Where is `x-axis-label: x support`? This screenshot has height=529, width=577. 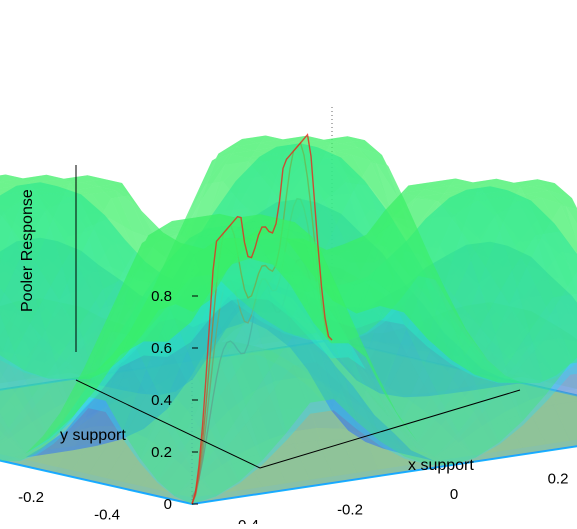
x-axis-label: x support is located at coordinates (441, 465).